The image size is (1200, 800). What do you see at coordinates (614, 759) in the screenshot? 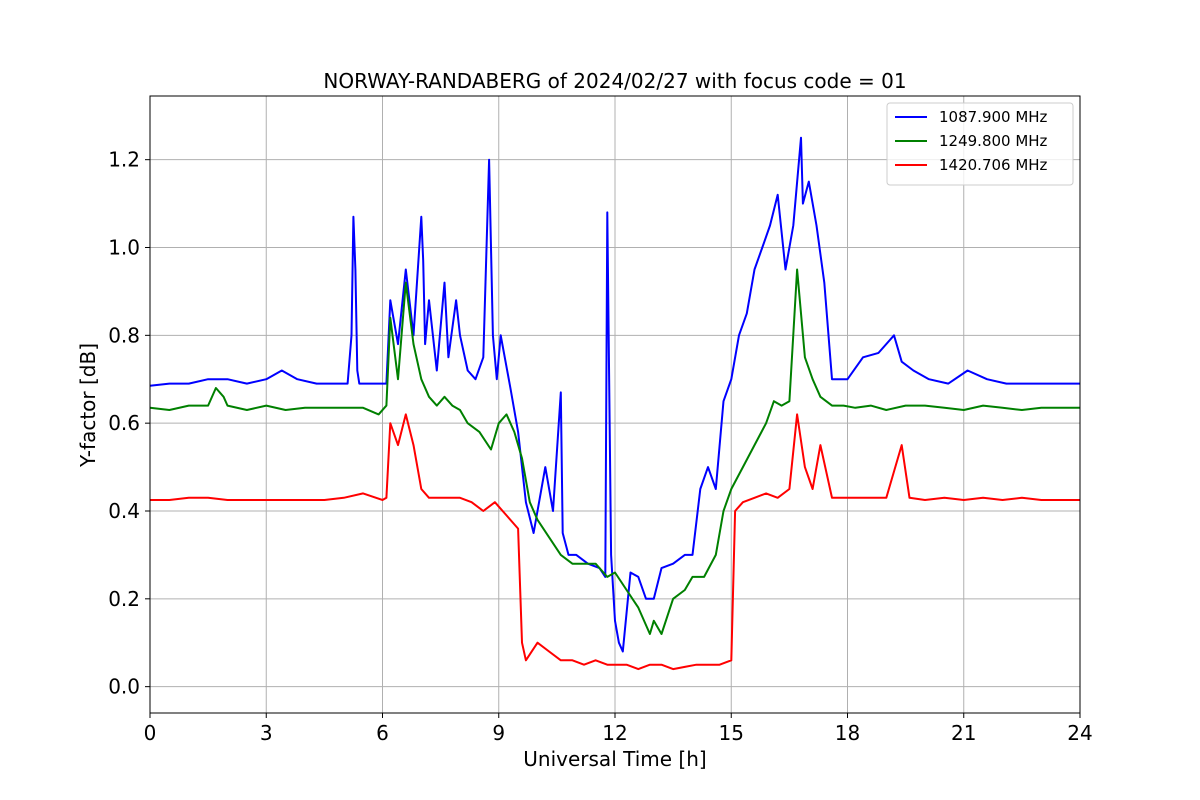
I see `x-axis-label: Universal Time [h]` at bounding box center [614, 759].